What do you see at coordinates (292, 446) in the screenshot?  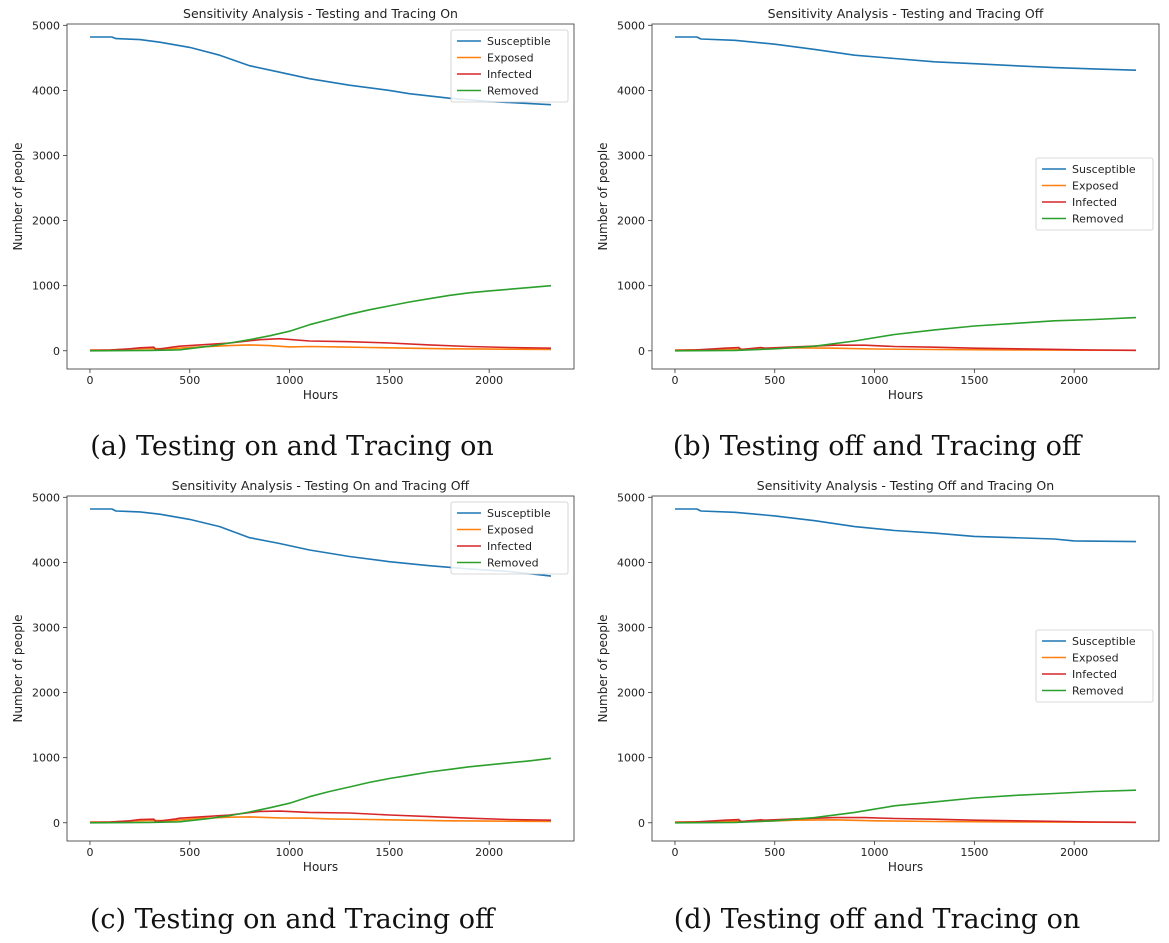 I see `caption-a: (a) Testing on and Tracing on` at bounding box center [292, 446].